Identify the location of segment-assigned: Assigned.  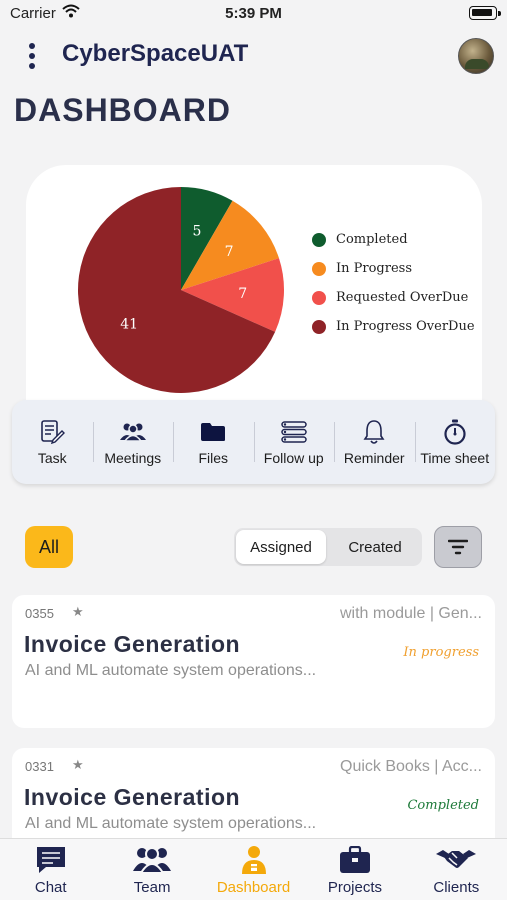
(281, 547).